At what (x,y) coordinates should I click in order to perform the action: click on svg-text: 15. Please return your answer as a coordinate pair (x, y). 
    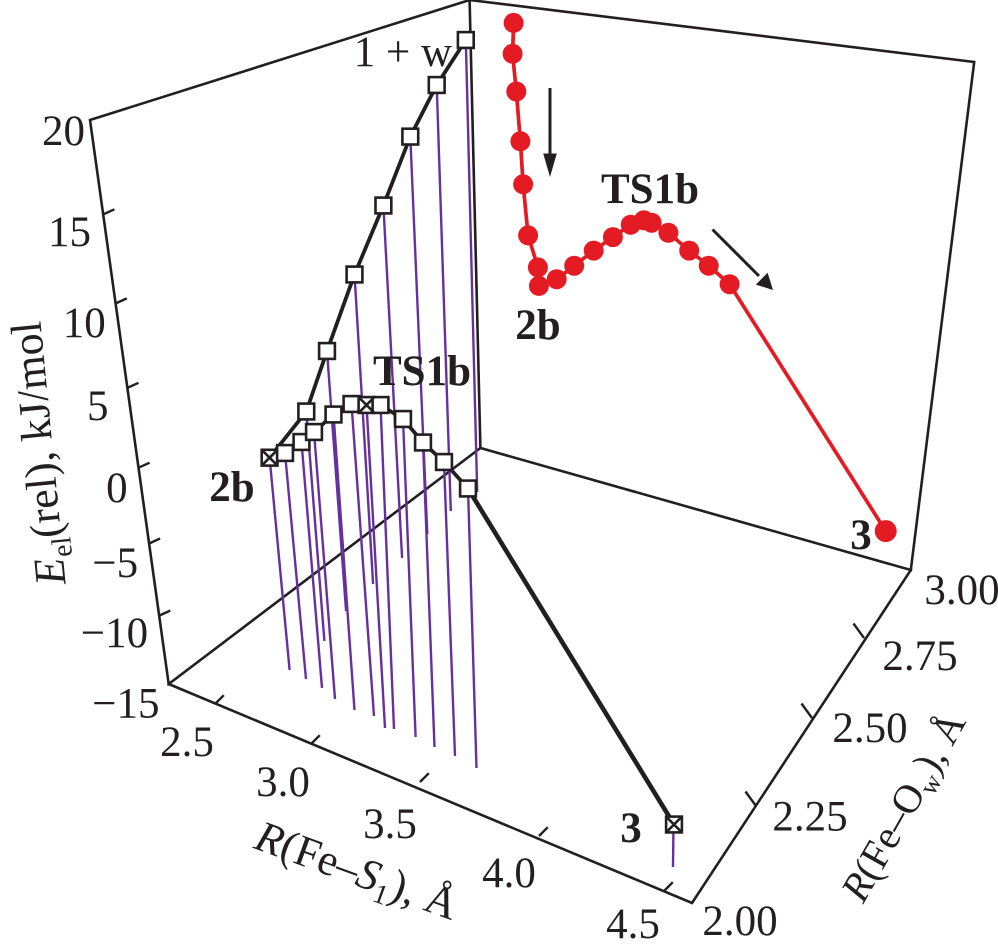
    Looking at the image, I should click on (69, 232).